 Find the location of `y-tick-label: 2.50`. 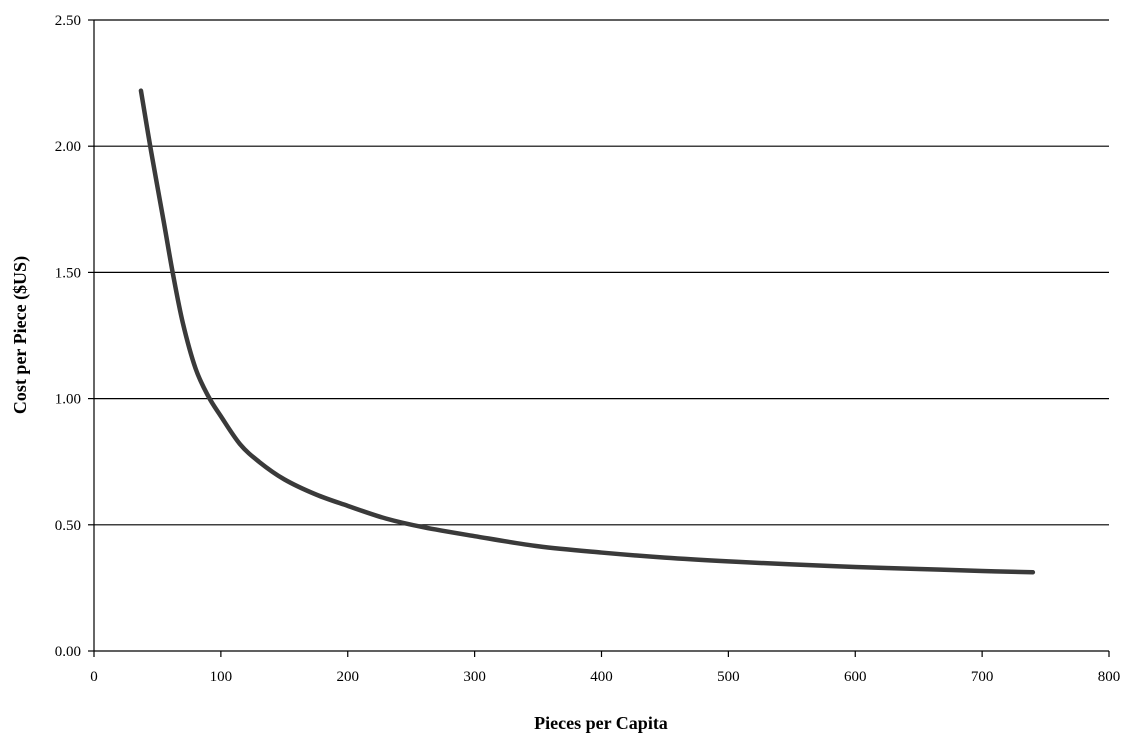

y-tick-label: 2.50 is located at coordinates (68, 21).